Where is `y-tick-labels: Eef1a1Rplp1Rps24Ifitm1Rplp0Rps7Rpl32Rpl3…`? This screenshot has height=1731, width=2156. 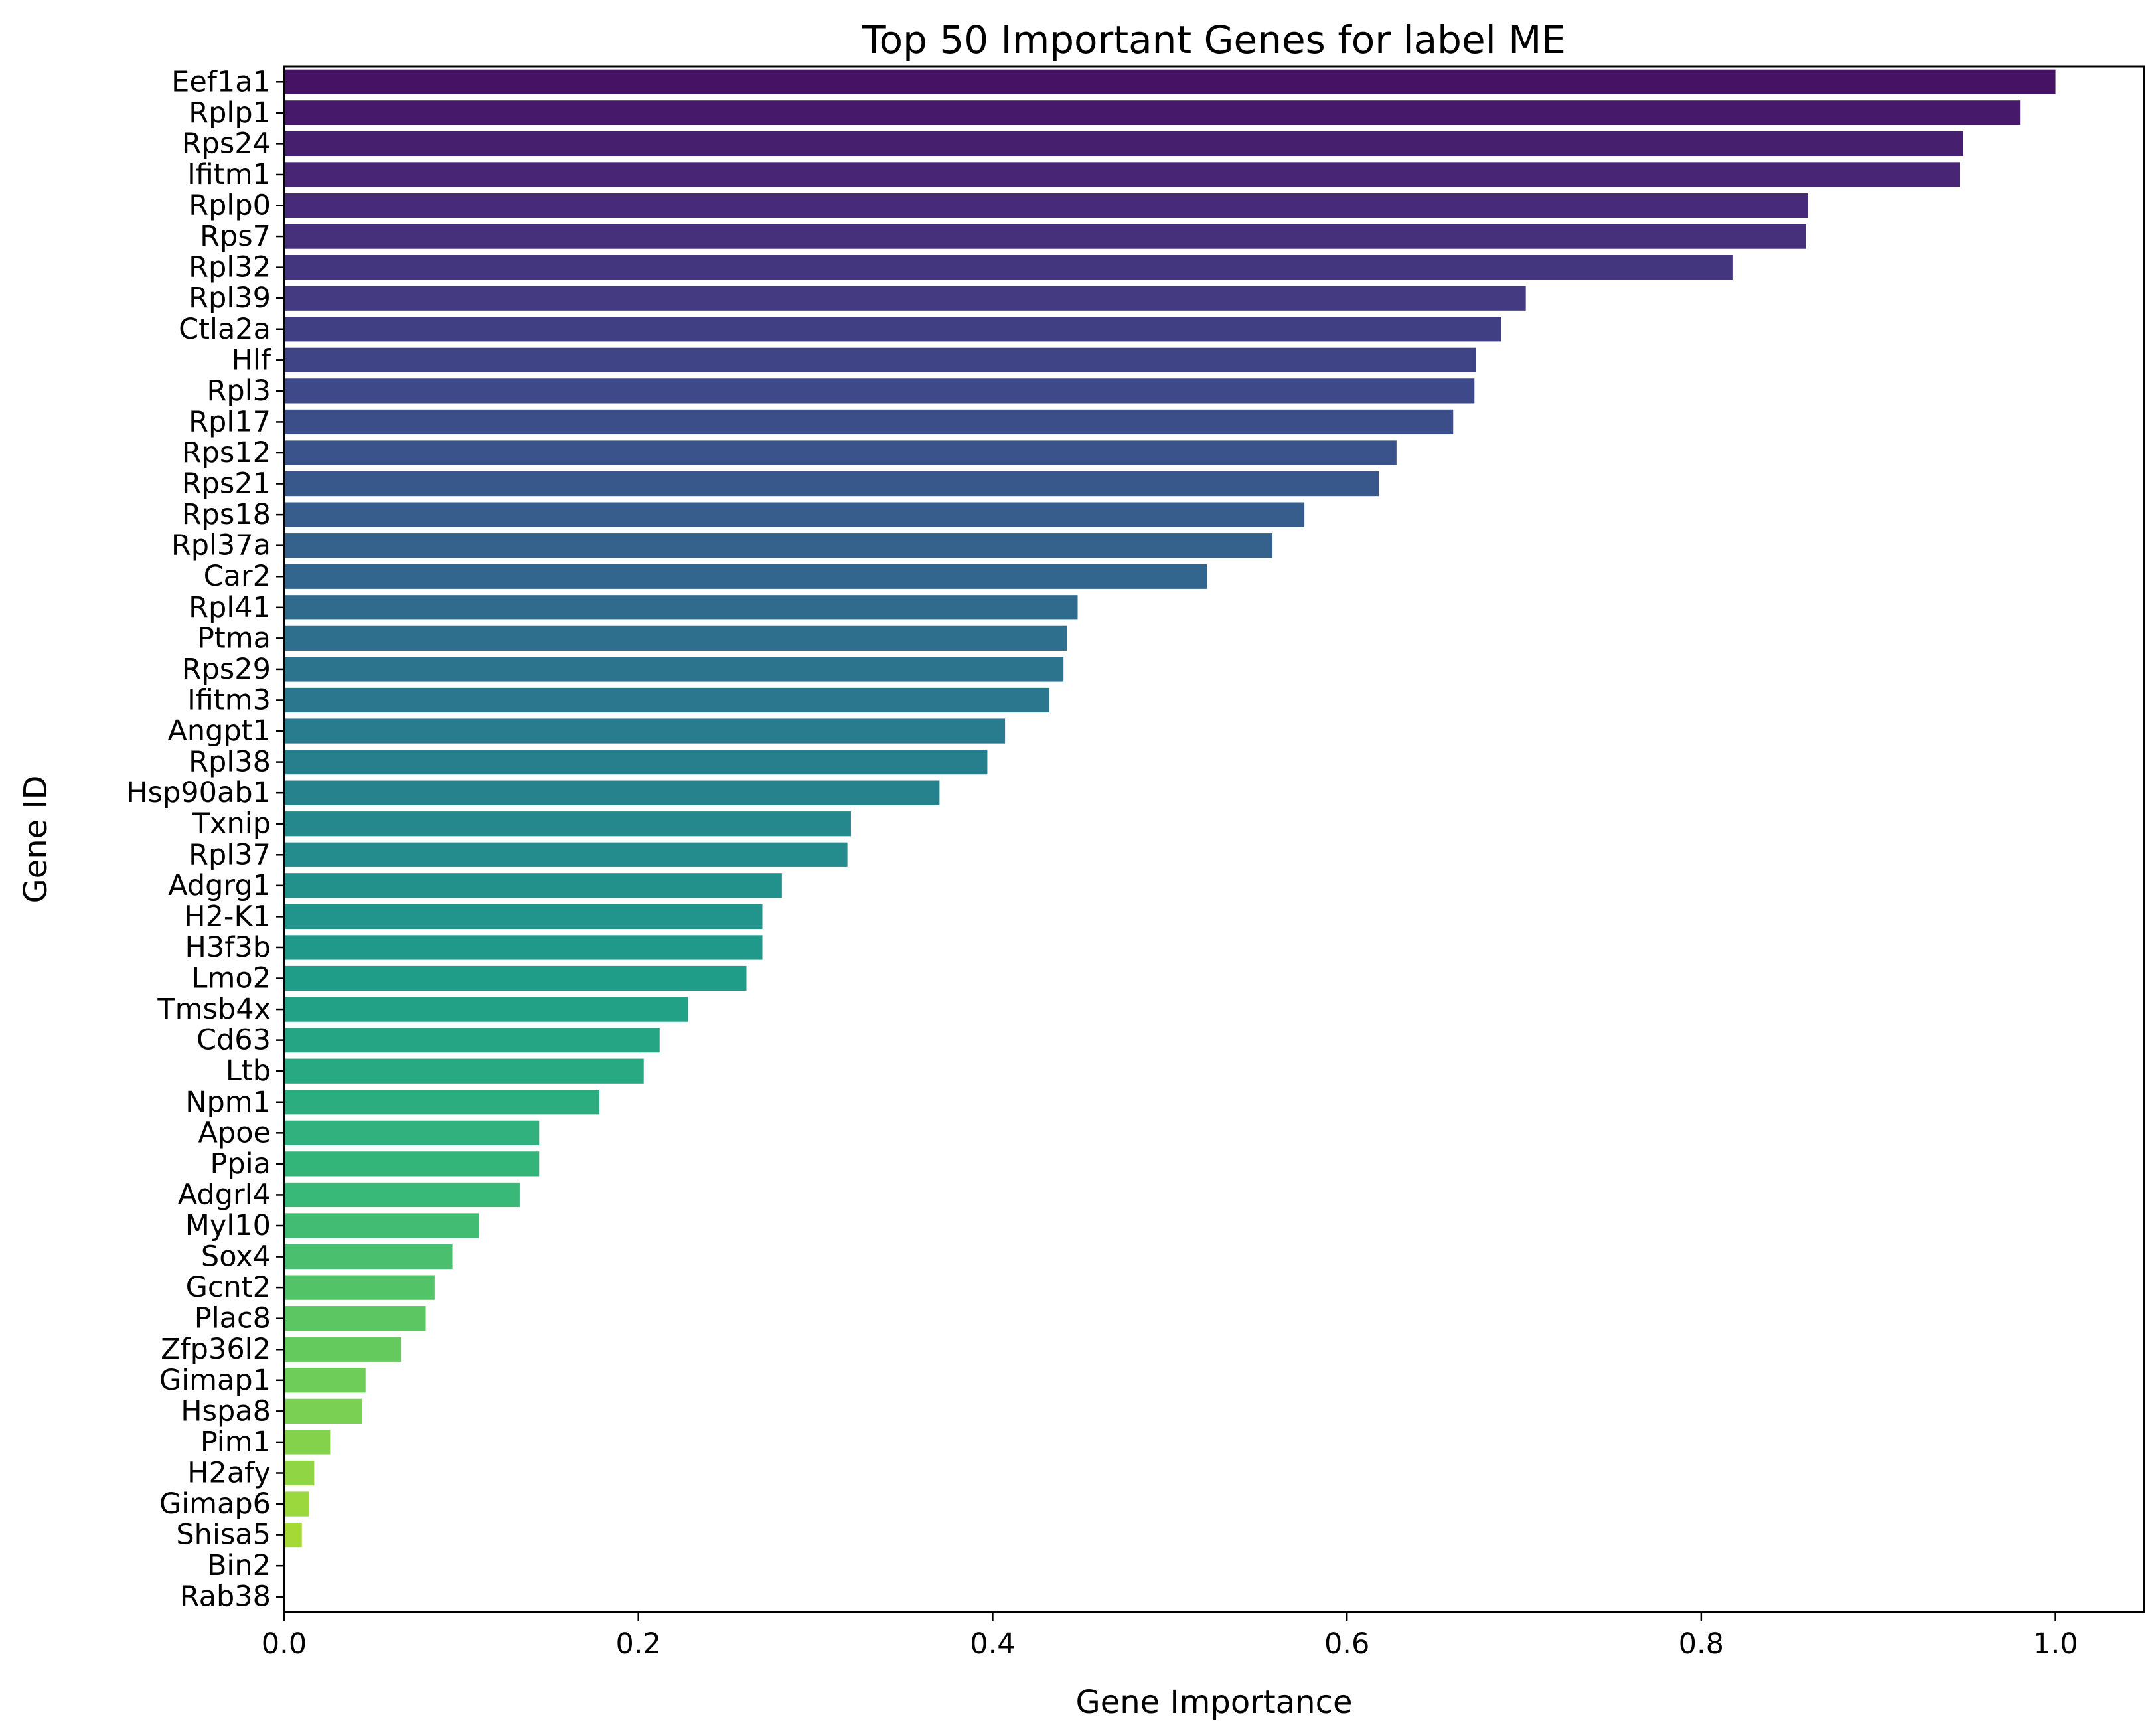 y-tick-labels: Eef1a1Rplp1Rps24Ifitm1Rplp0Rps7Rpl32Rpl3… is located at coordinates (205, 839).